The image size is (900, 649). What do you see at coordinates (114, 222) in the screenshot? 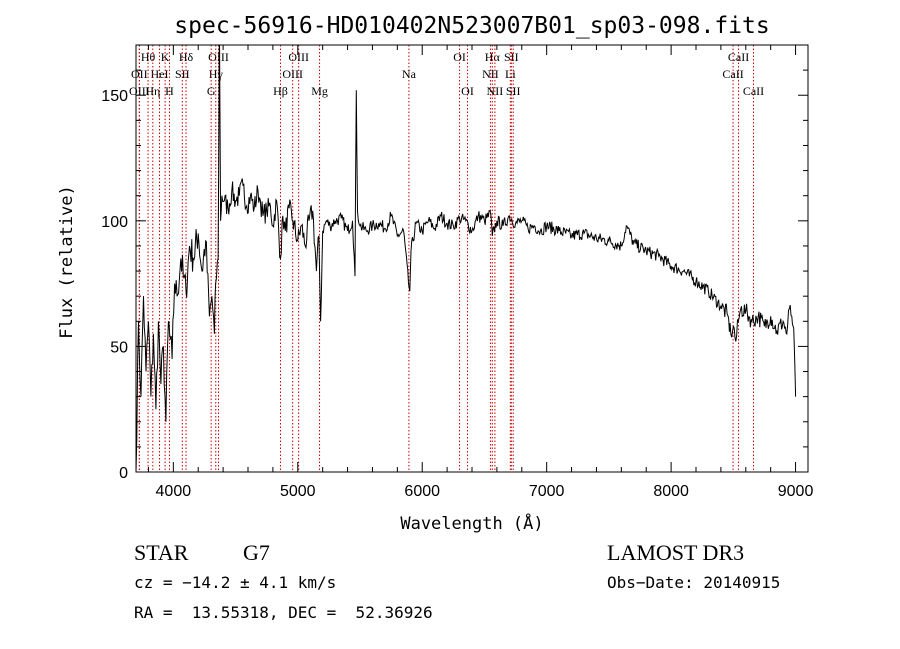
I see `y-tick-label: 100` at bounding box center [114, 222].